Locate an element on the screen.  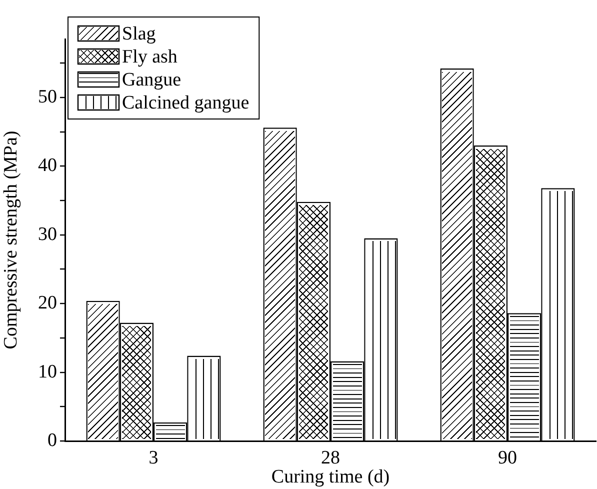
y-axis-title: Compressive strength (MPa) is located at coordinates (11, 240).